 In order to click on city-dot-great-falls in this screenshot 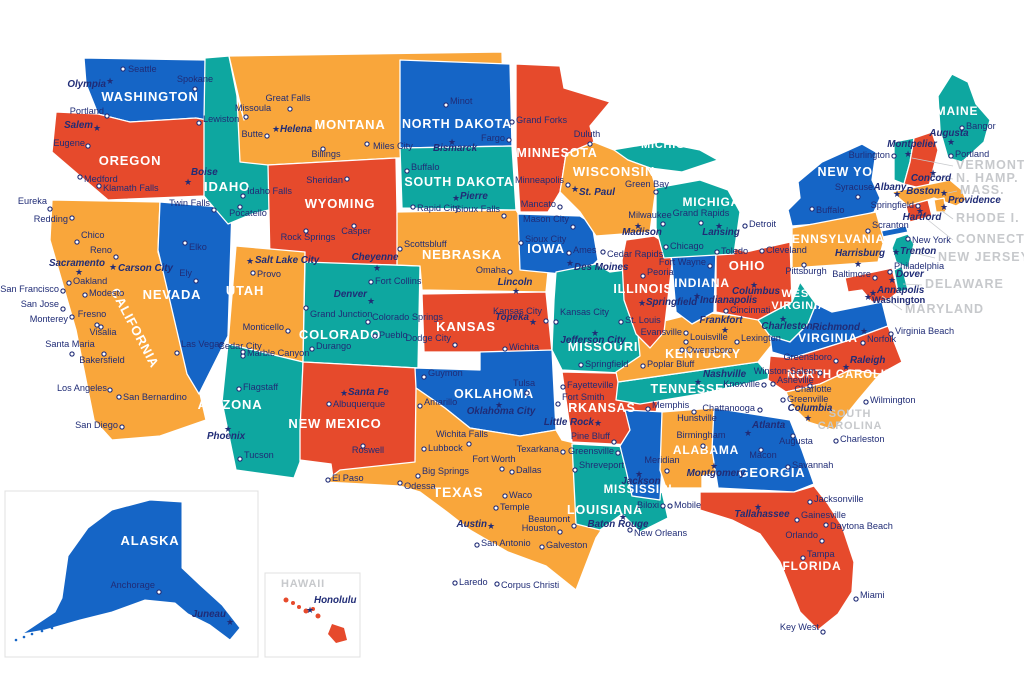, I will do `click(290, 109)`.